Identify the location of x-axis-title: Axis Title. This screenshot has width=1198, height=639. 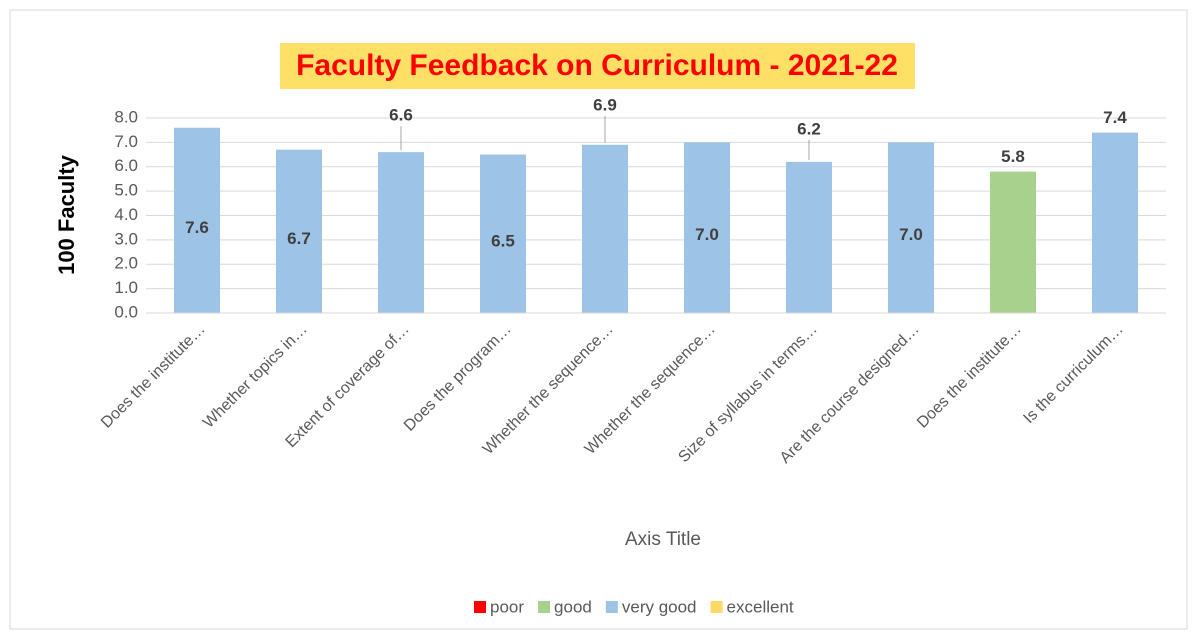
(663, 539).